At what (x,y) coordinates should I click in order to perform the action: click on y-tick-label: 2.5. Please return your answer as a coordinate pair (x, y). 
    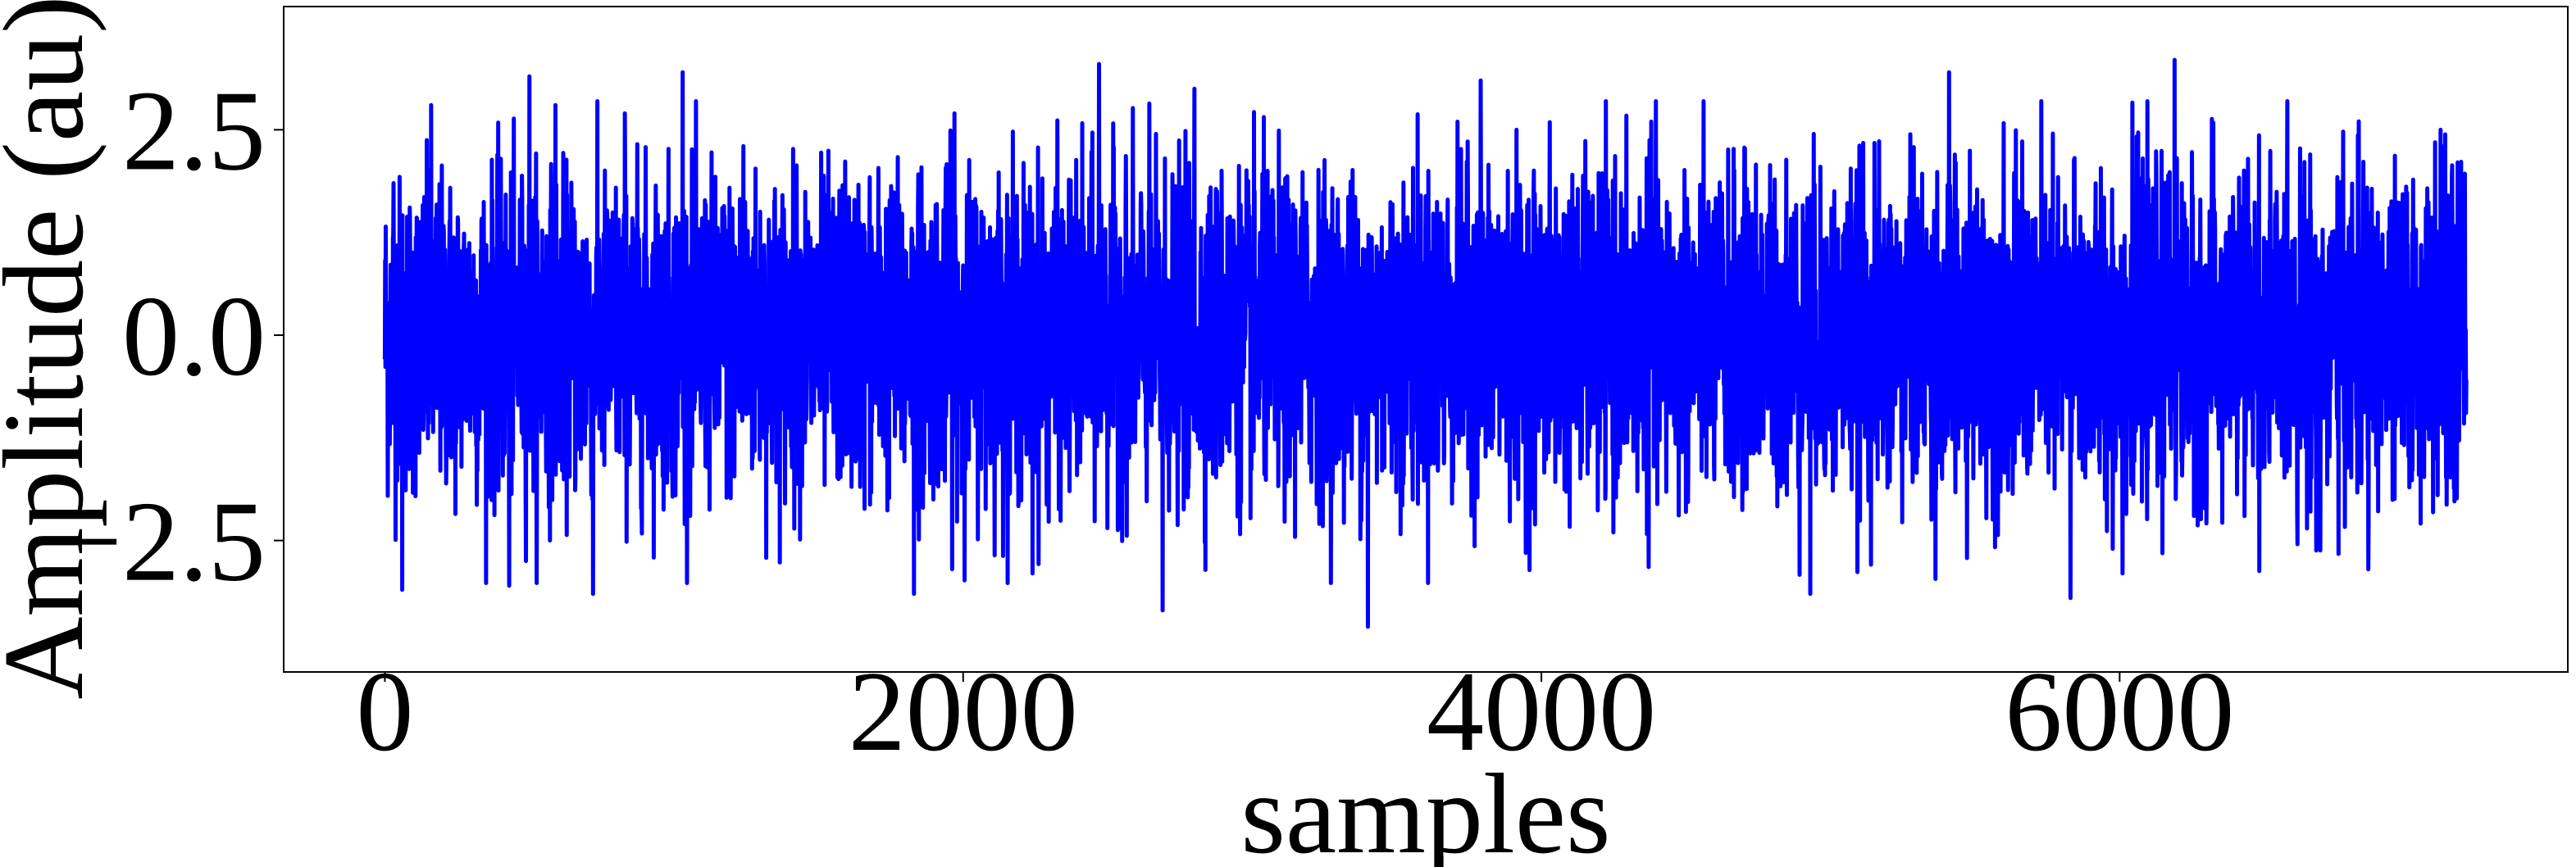
    Looking at the image, I should click on (194, 130).